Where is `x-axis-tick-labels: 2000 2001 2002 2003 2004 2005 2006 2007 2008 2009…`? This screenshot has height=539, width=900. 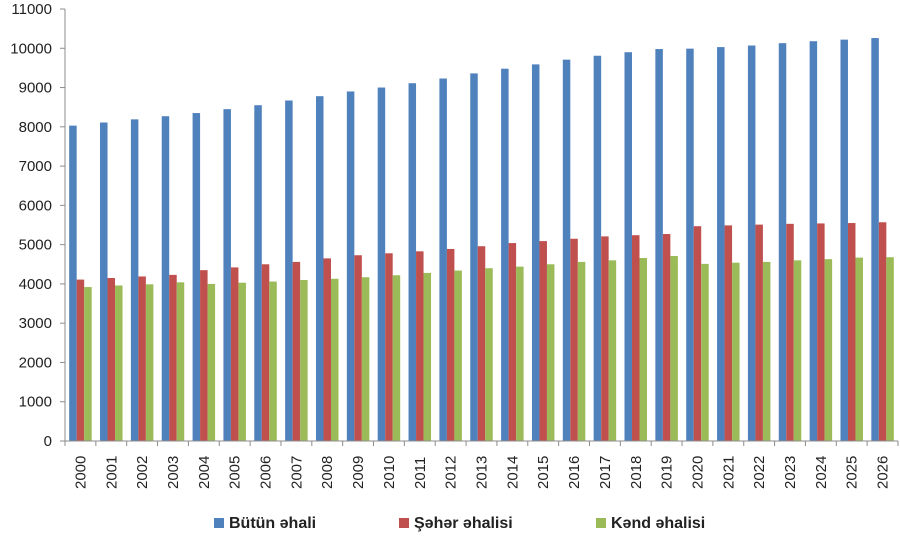 x-axis-tick-labels: 2000 2001 2002 2003 2004 2005 2006 2007 2008 2009… is located at coordinates (481, 472).